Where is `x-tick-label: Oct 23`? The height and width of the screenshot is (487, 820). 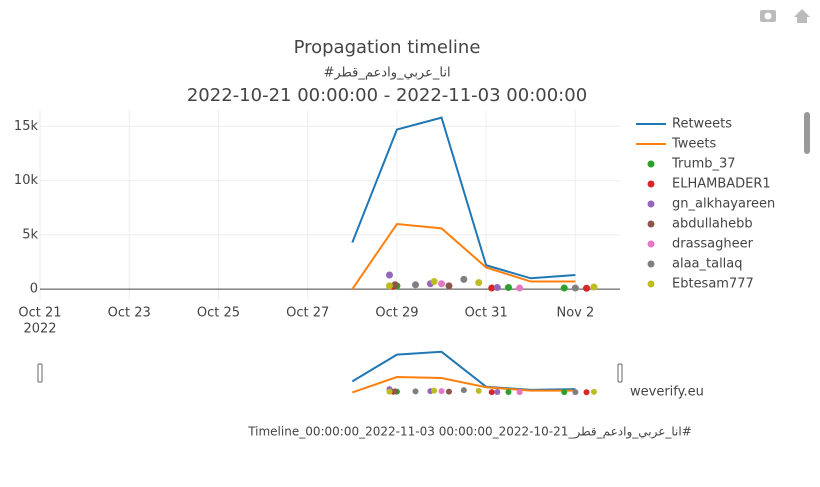
x-tick-label: Oct 23 is located at coordinates (129, 313).